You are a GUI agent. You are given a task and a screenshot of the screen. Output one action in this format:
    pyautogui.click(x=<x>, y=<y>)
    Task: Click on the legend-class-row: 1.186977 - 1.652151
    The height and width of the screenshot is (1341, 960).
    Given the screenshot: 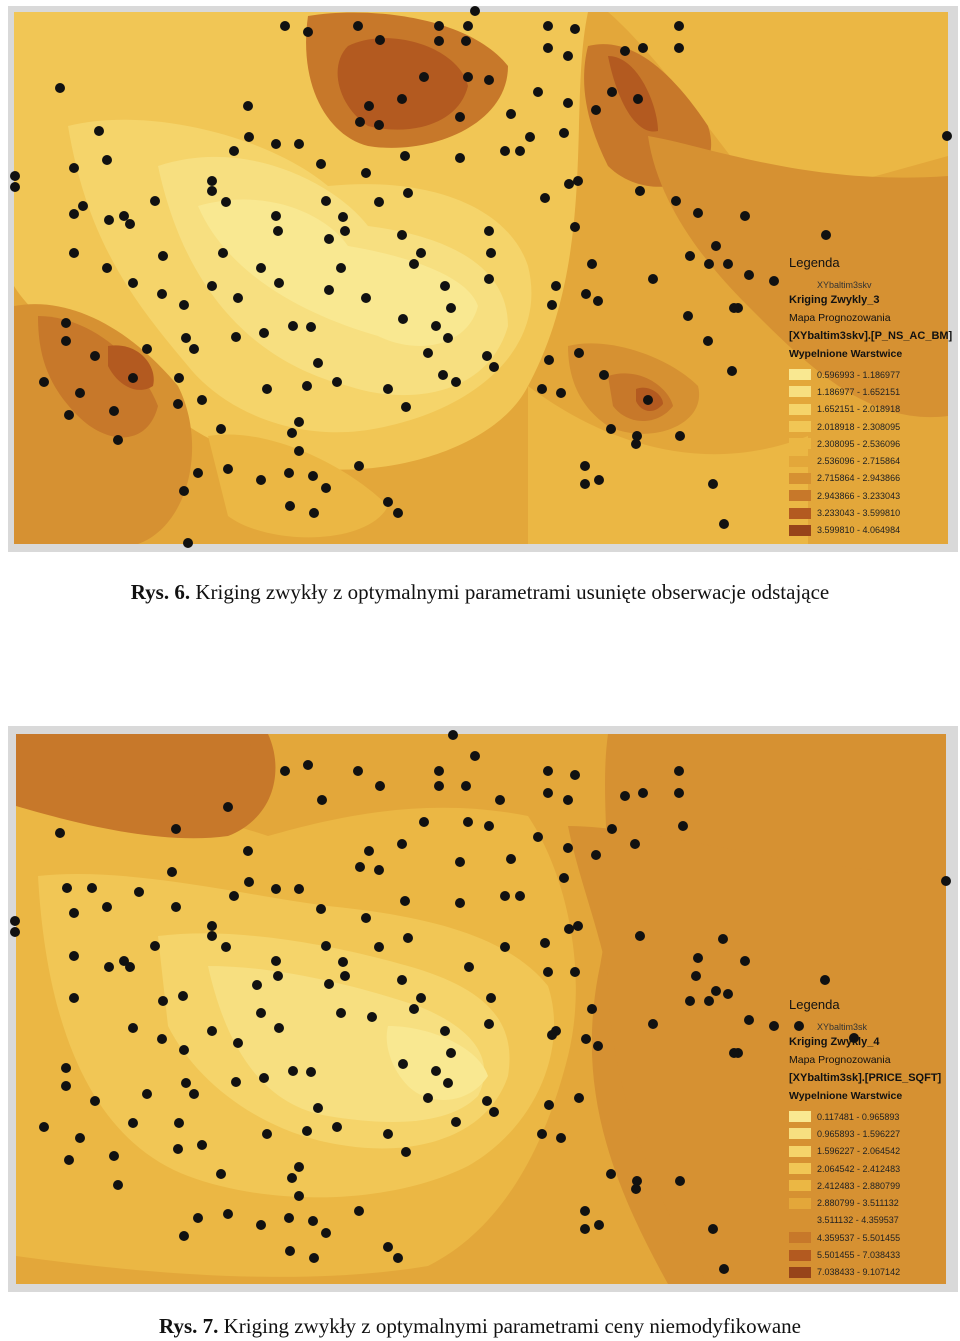 What is the action you would take?
    pyautogui.click(x=870, y=391)
    